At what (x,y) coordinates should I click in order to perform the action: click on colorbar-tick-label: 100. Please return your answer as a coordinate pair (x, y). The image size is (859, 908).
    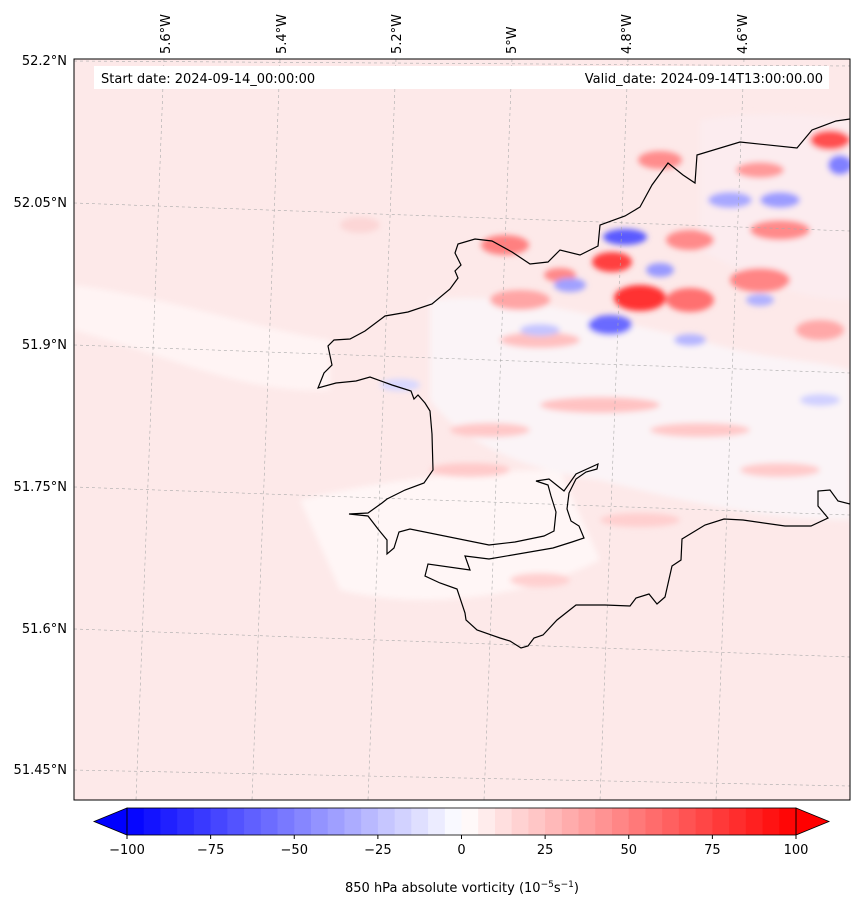
    Looking at the image, I should click on (796, 850).